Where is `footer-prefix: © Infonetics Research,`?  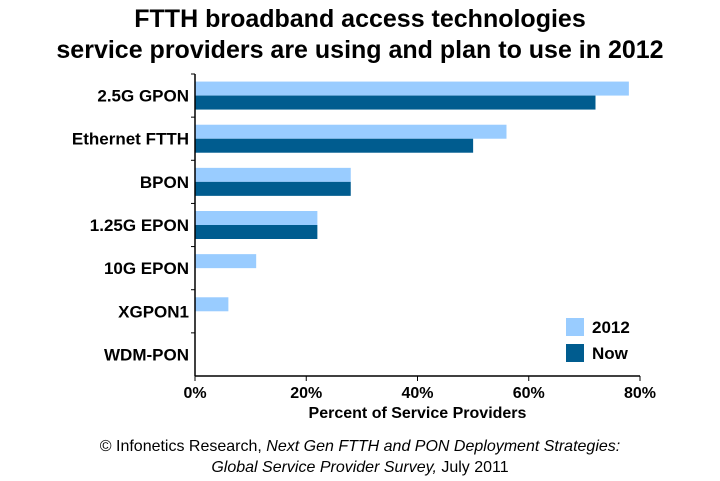
footer-prefix: © Infonetics Research, is located at coordinates (183, 446).